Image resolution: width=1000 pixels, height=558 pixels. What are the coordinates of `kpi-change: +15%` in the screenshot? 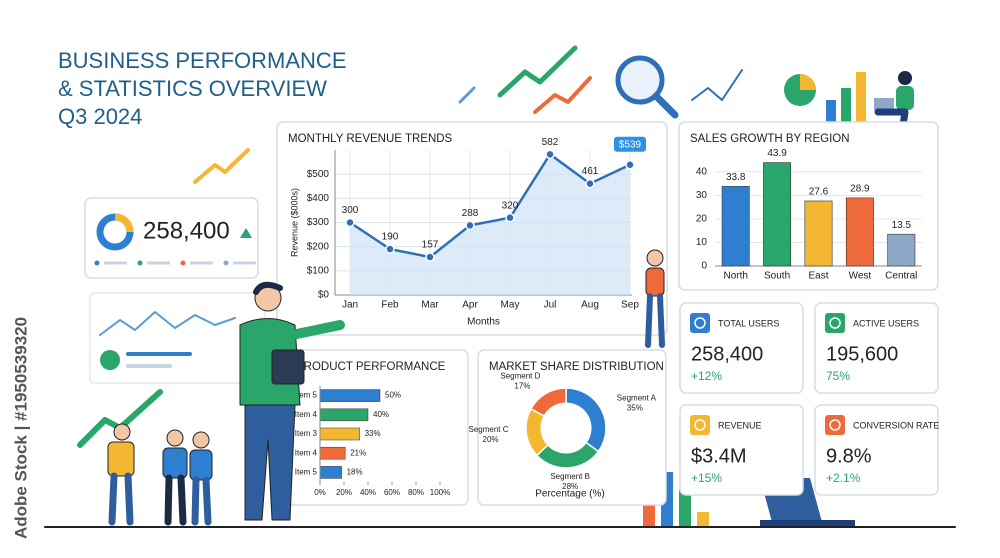 It's located at (706, 478).